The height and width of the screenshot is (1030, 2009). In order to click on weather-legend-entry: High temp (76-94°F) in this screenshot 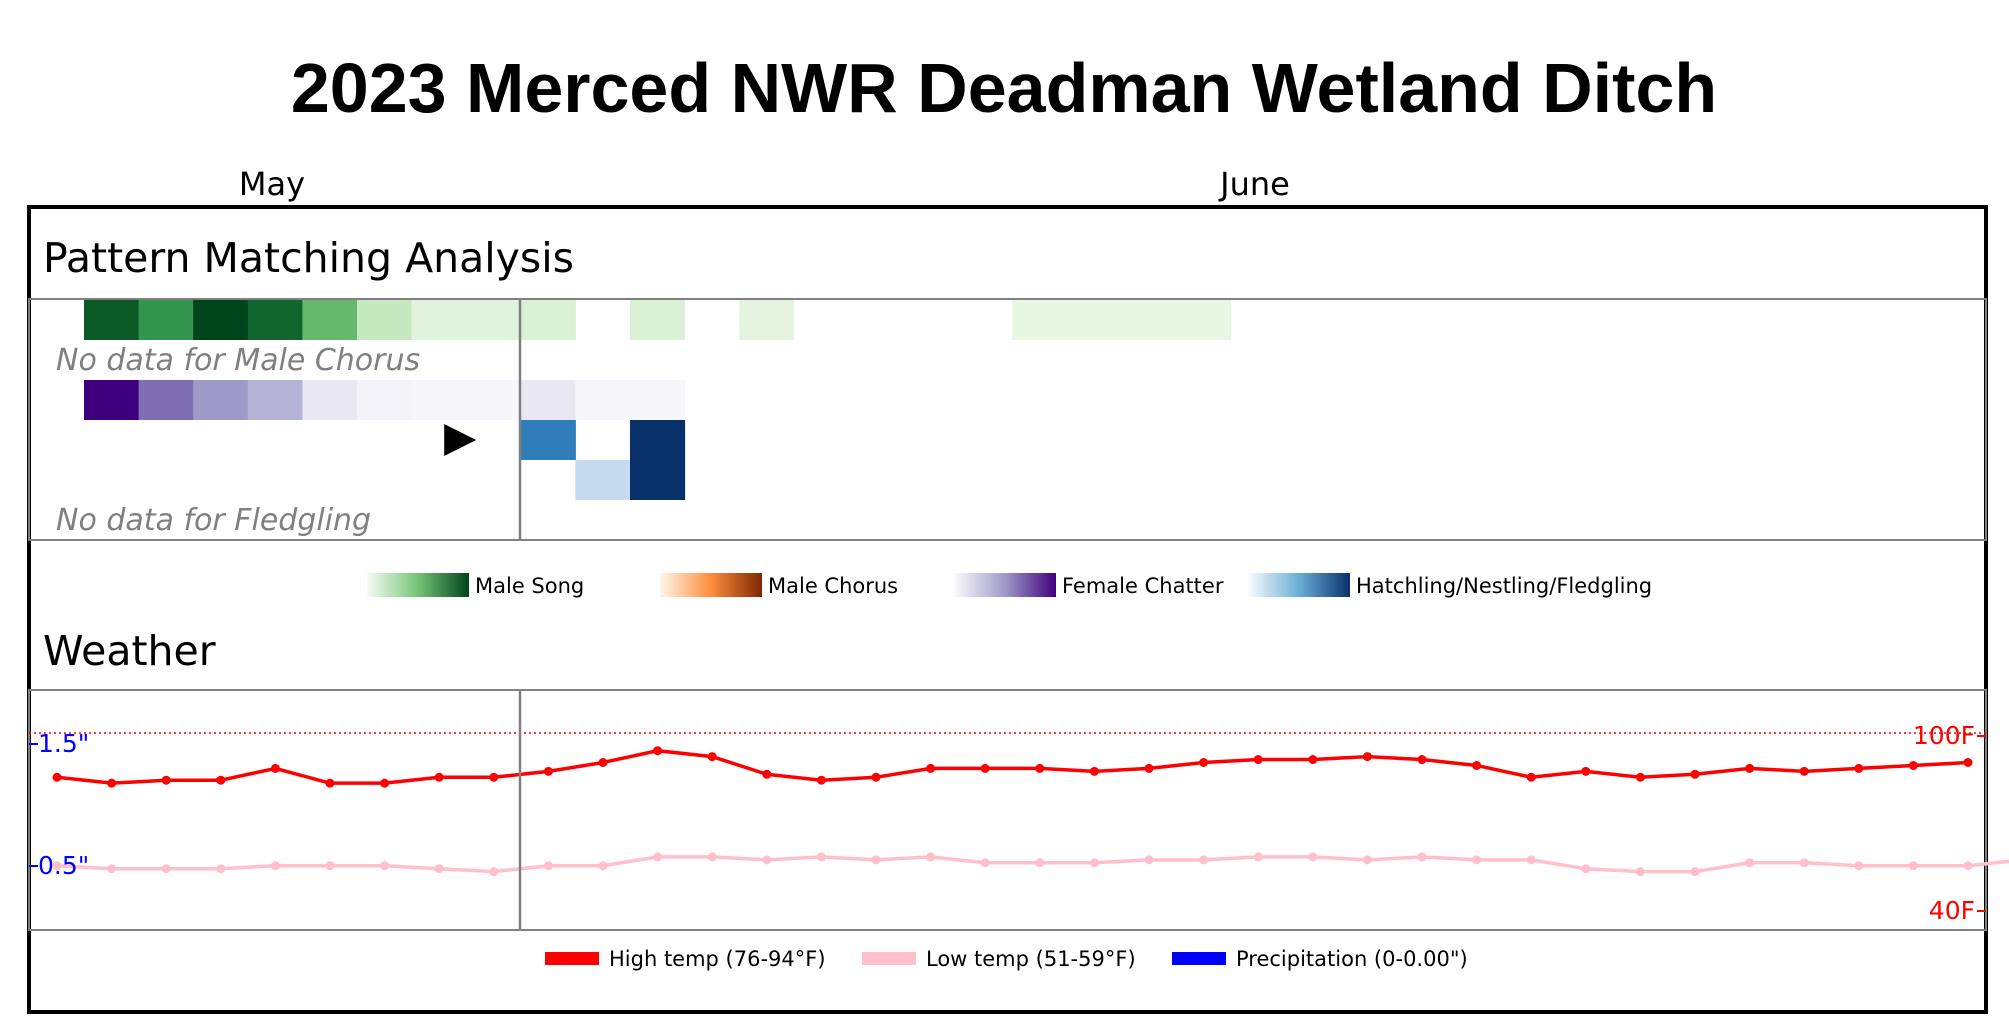, I will do `click(717, 959)`.